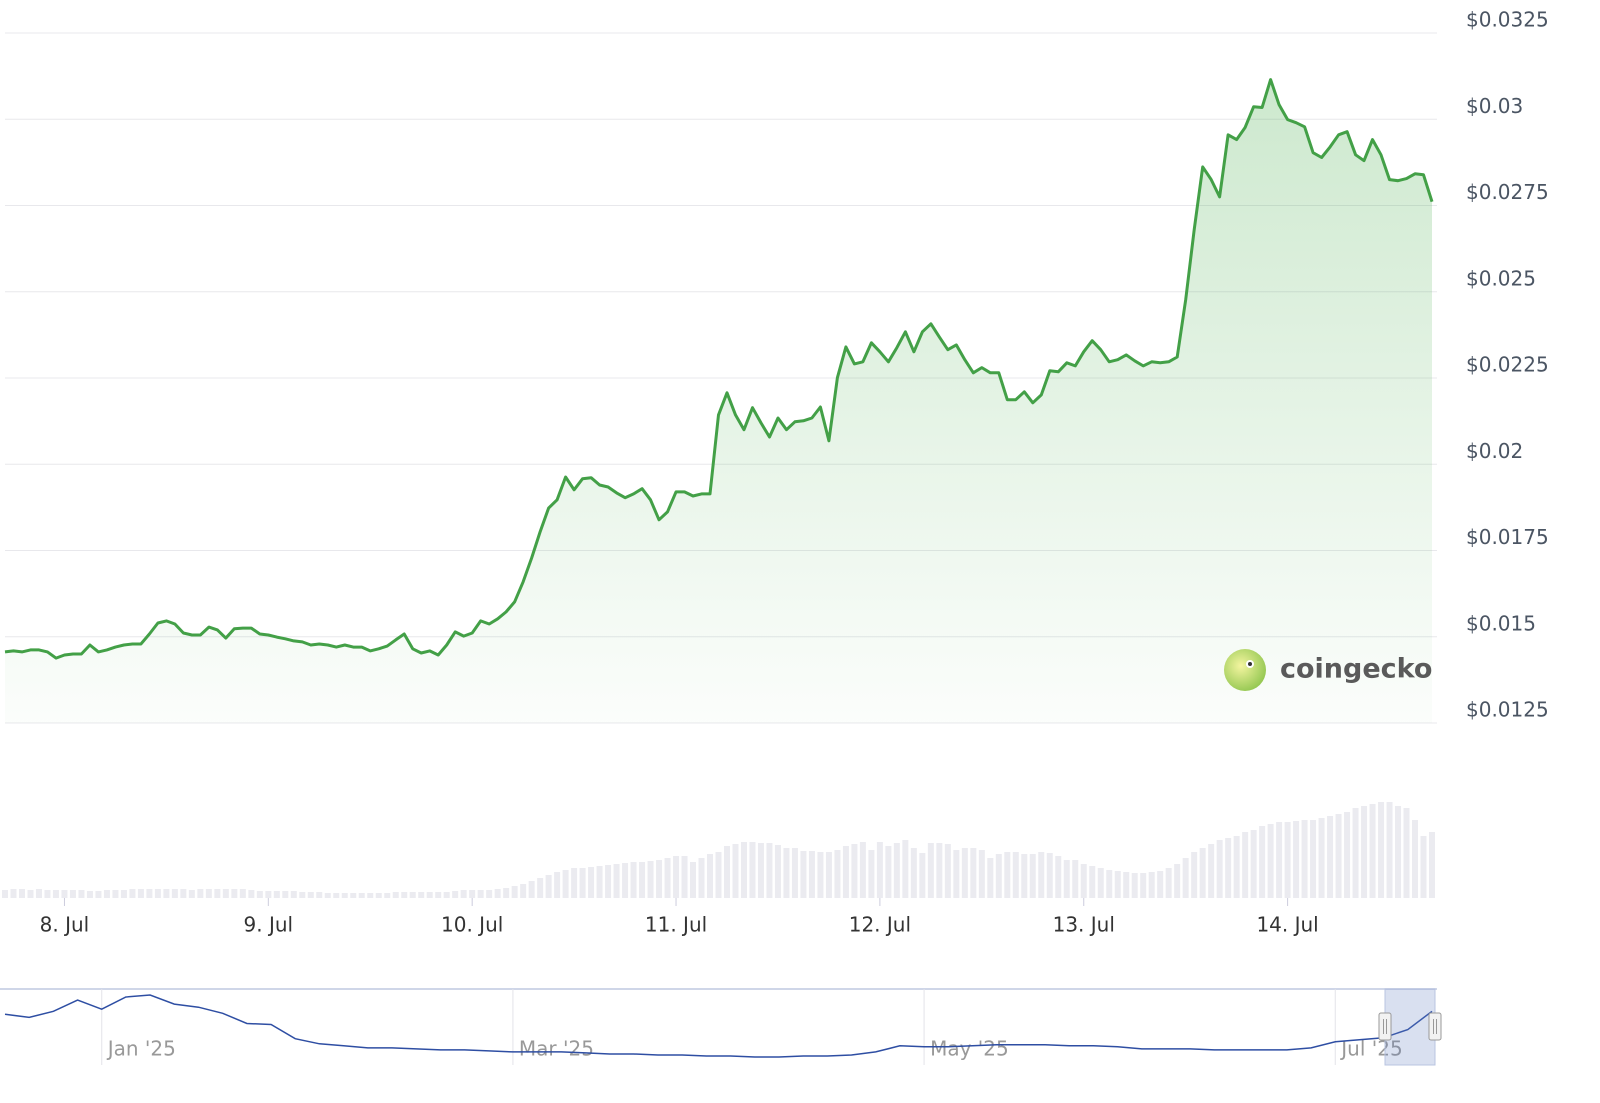 The width and height of the screenshot is (1600, 1103). I want to click on navigator-selection, so click(1410, 1027).